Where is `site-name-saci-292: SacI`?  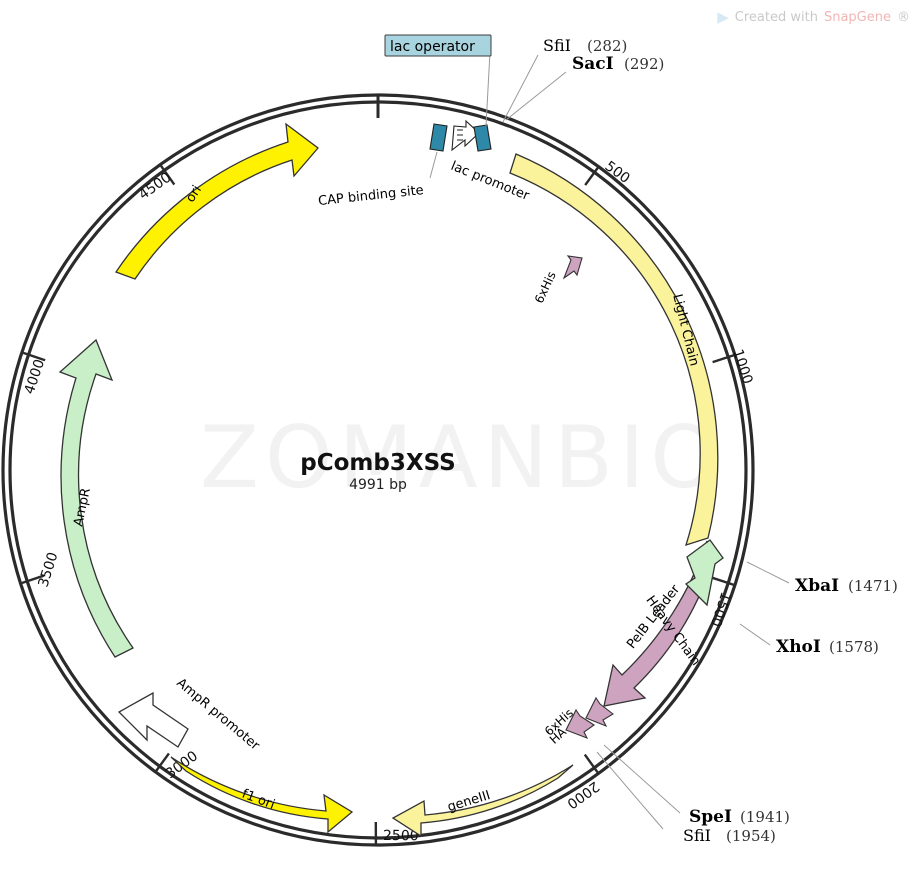
site-name-saci-292: SacI is located at coordinates (593, 64).